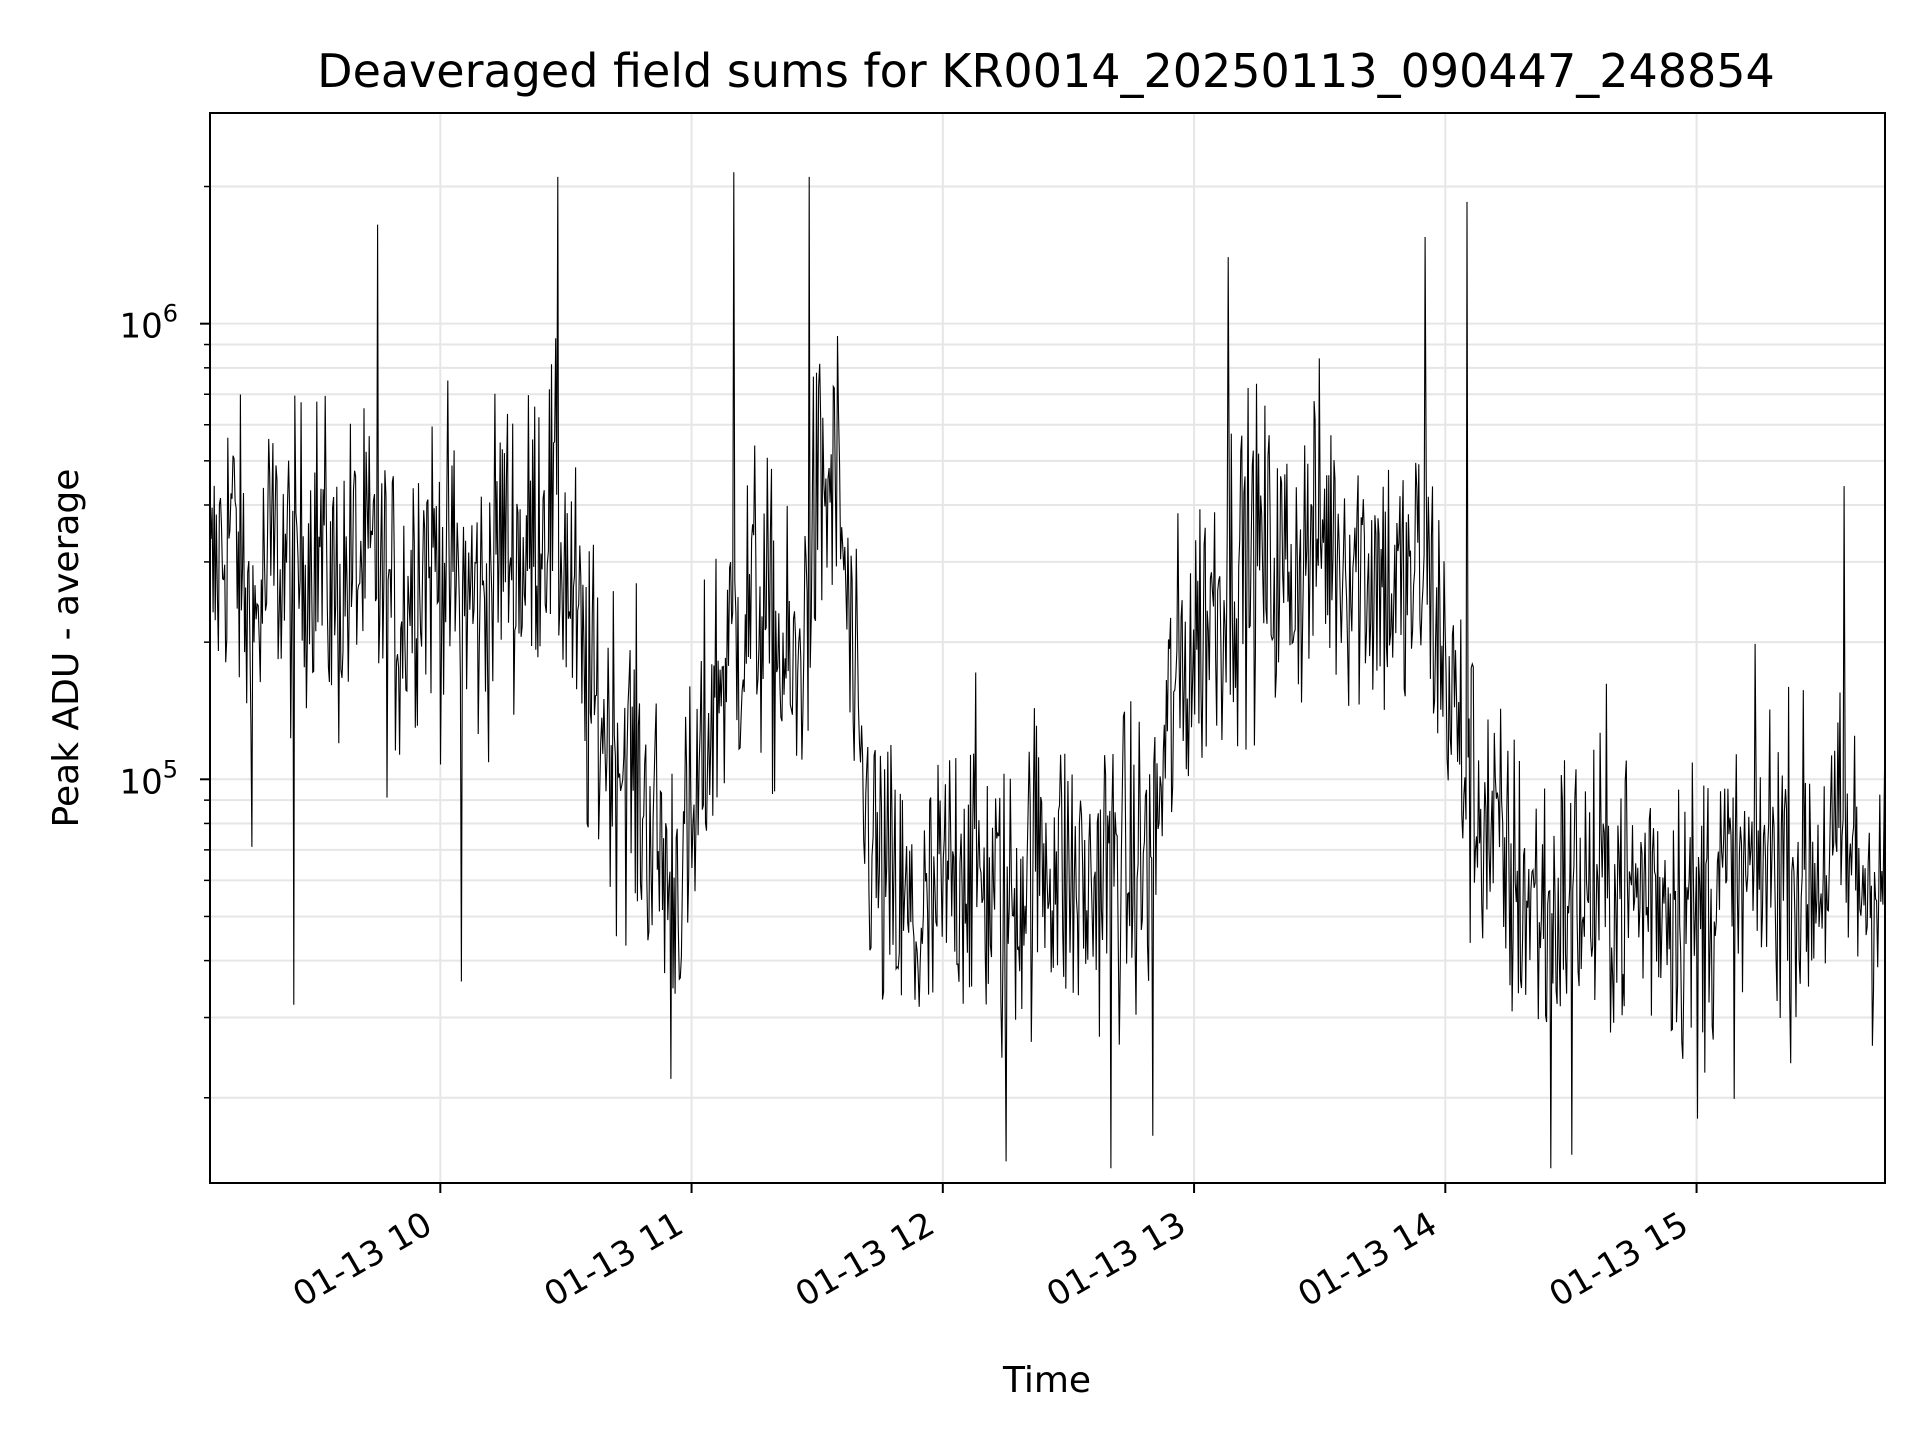  I want to click on y-tick-label: 10⁶, so click(148, 323).